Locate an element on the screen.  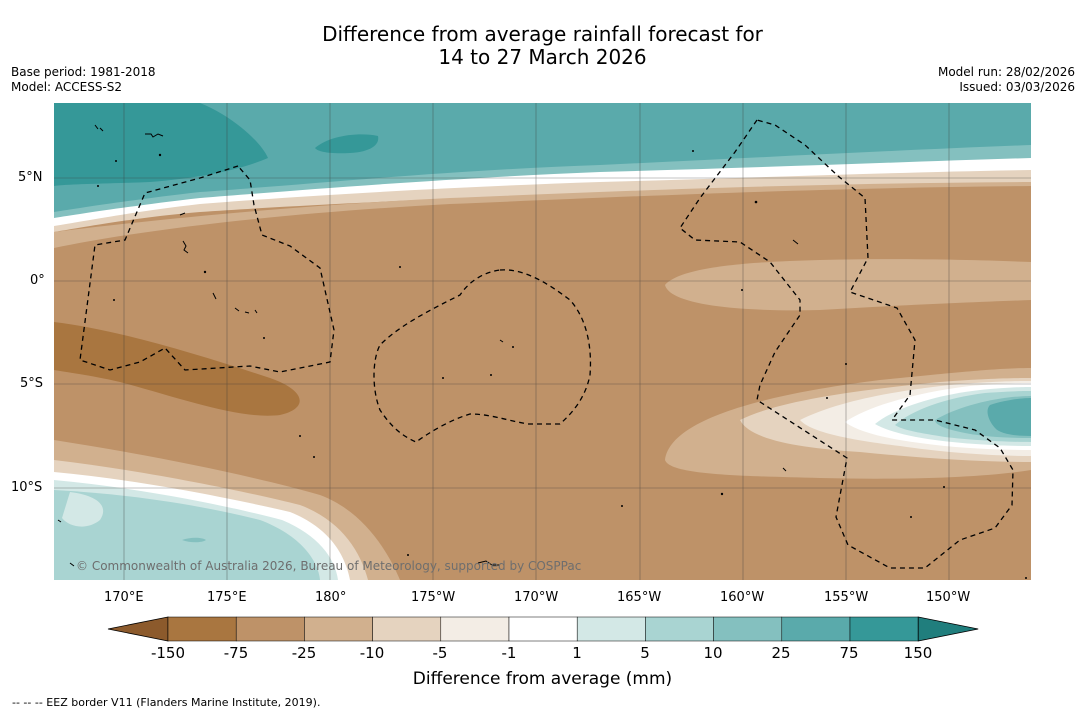
title-line-2: 14 to 27 March 2026 is located at coordinates (542, 57).